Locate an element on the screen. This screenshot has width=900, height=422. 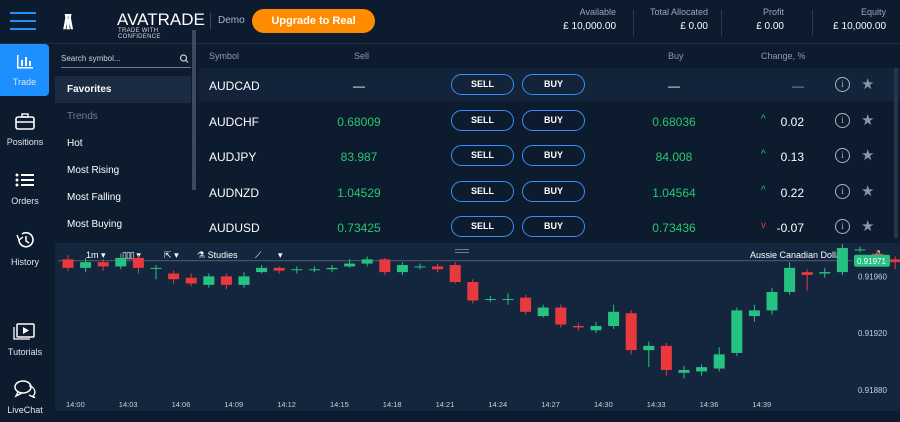
buy-price: — is located at coordinates (674, 86).